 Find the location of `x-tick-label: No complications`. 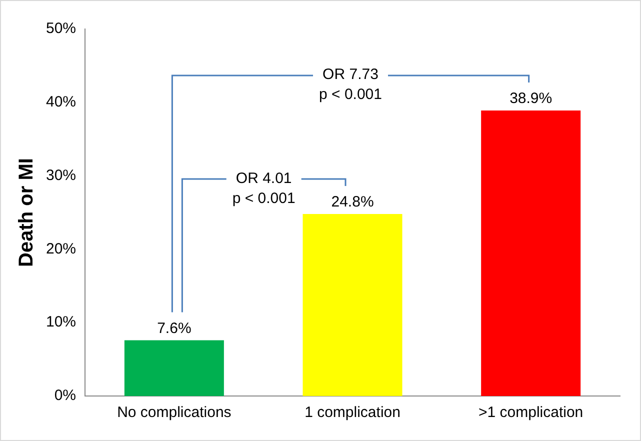

x-tick-label: No complications is located at coordinates (174, 413).